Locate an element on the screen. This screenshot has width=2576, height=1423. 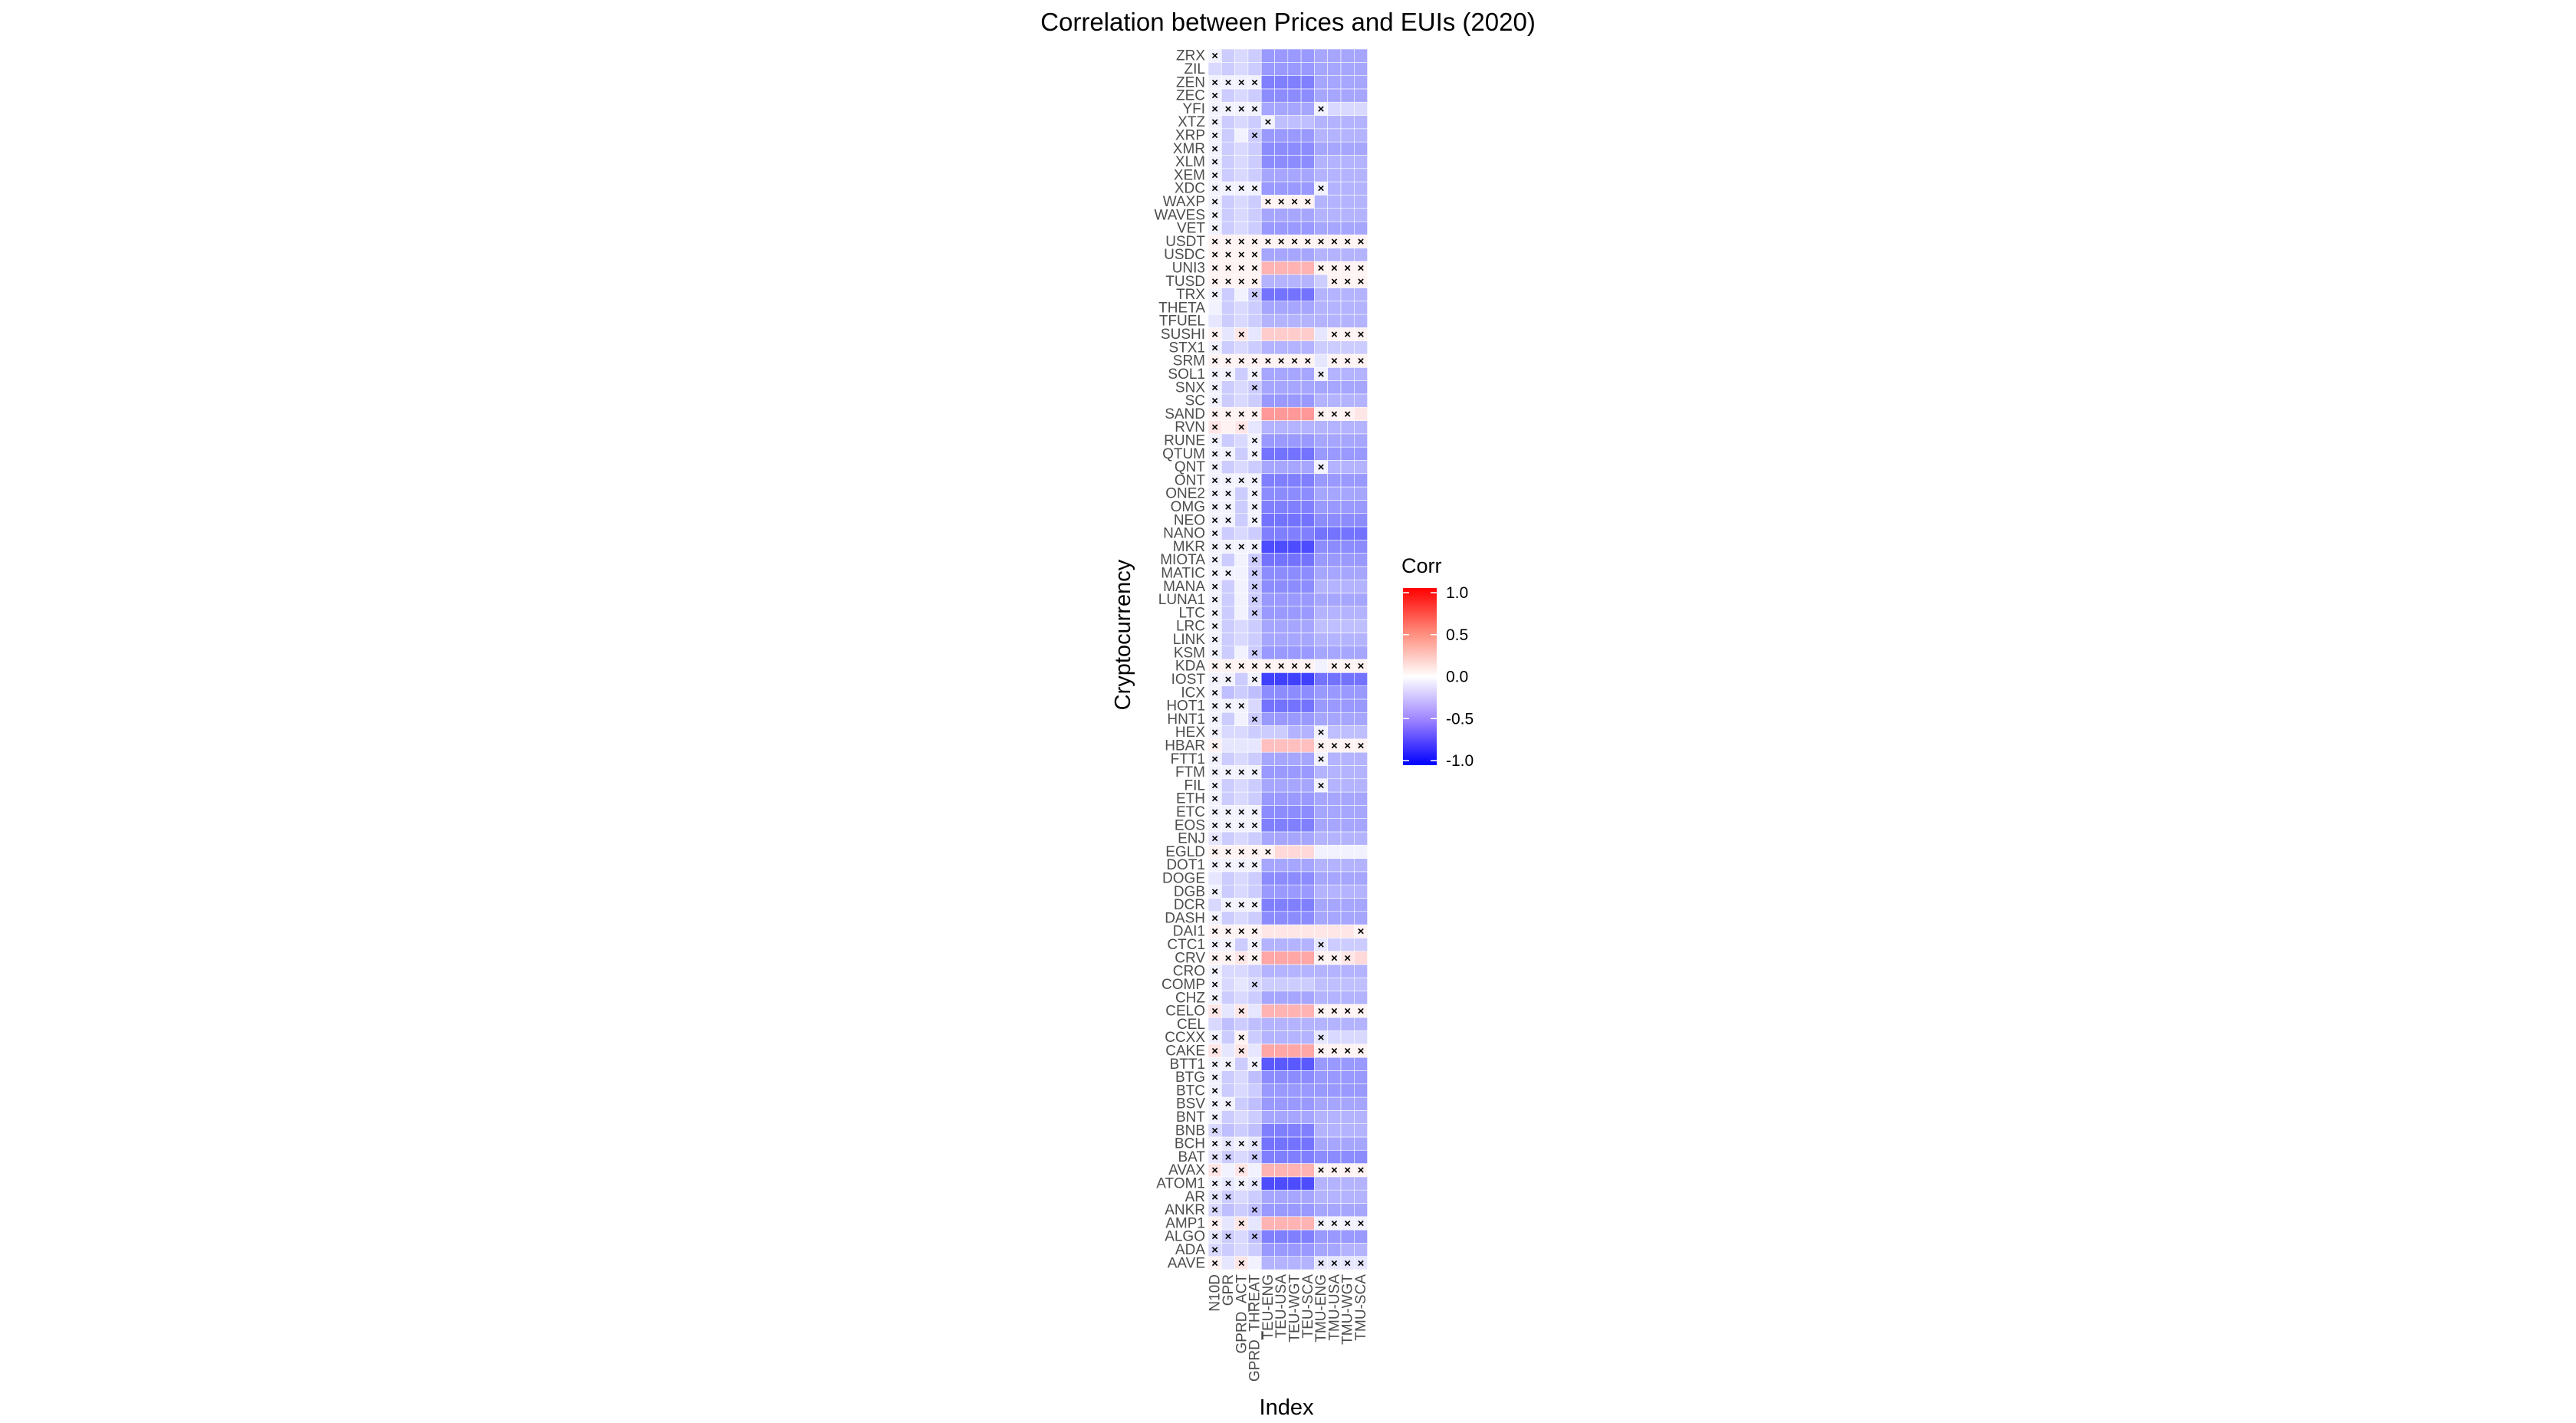
y-tick-label: CRO is located at coordinates (1189, 972).